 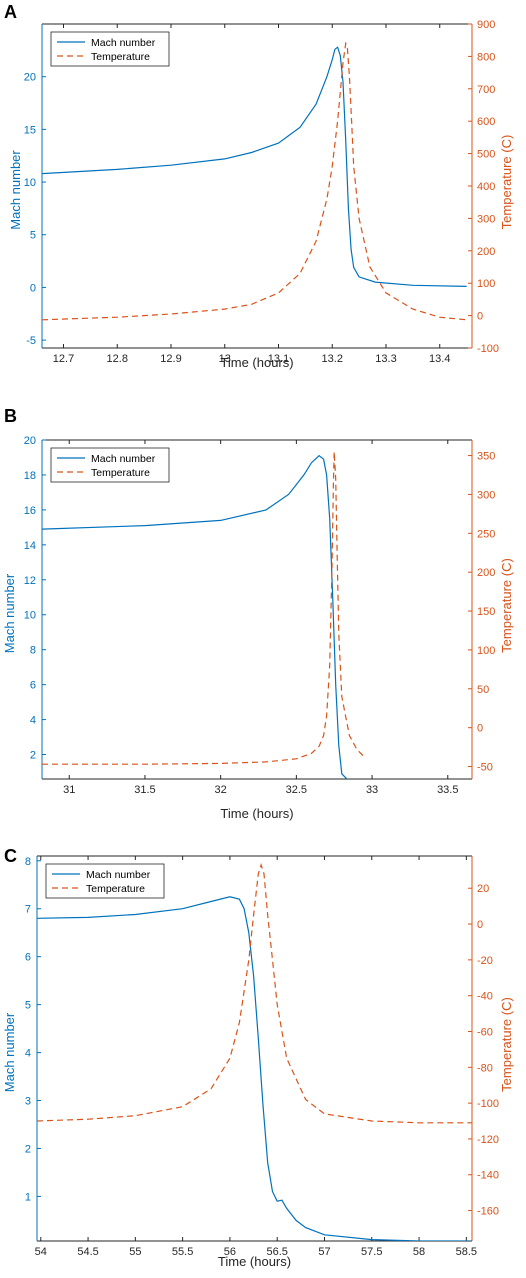 What do you see at coordinates (332, 359) in the screenshot?
I see `x-tick-label: 13.2` at bounding box center [332, 359].